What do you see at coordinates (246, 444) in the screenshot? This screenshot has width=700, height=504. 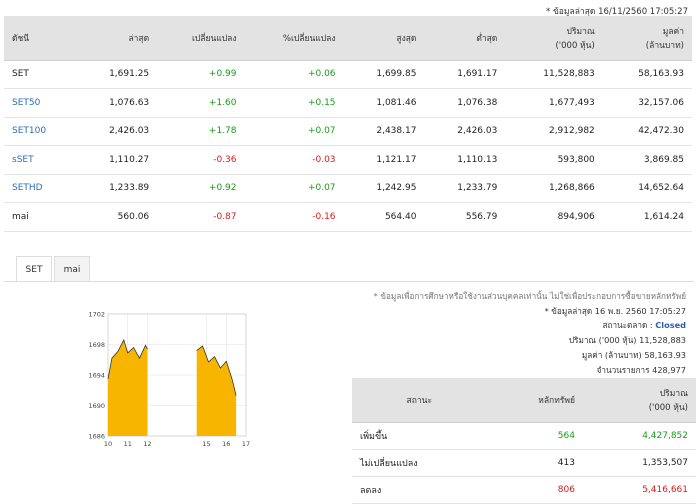 I see `x-tick-label: 17` at bounding box center [246, 444].